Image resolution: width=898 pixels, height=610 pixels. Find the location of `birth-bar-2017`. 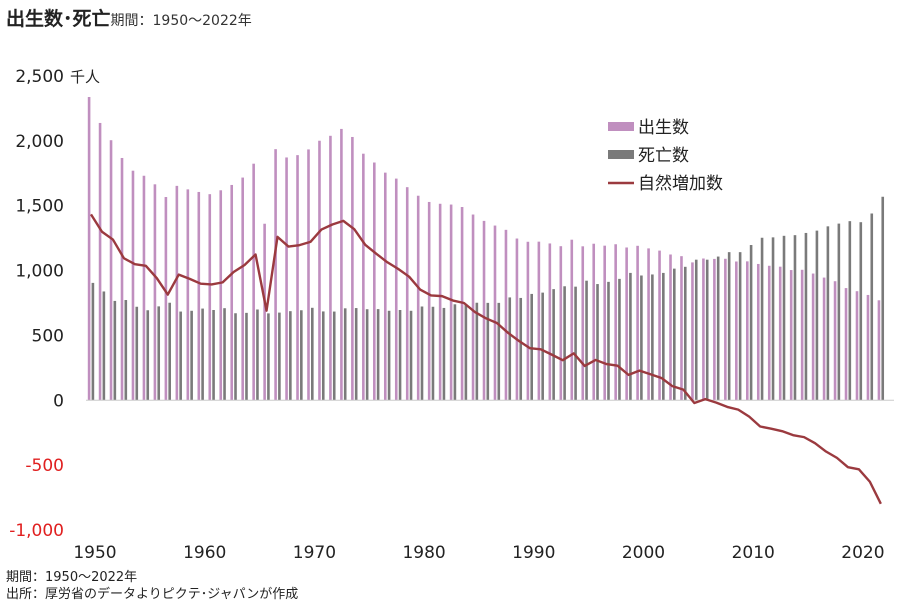

birth-bar-2017 is located at coordinates (824, 339).